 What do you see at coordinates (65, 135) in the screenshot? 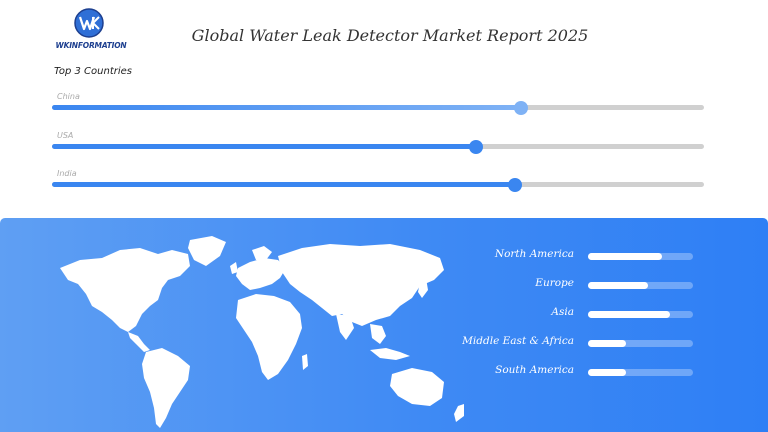
I see `country-label: USA` at bounding box center [65, 135].